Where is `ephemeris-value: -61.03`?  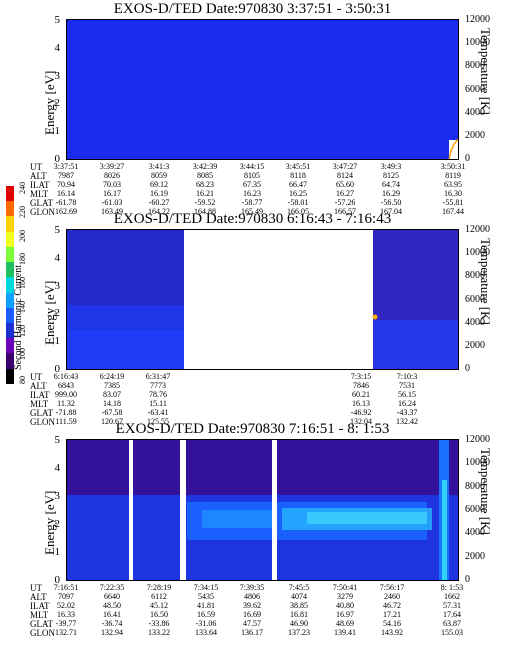
ephemeris-value: -61.03 is located at coordinates (112, 202).